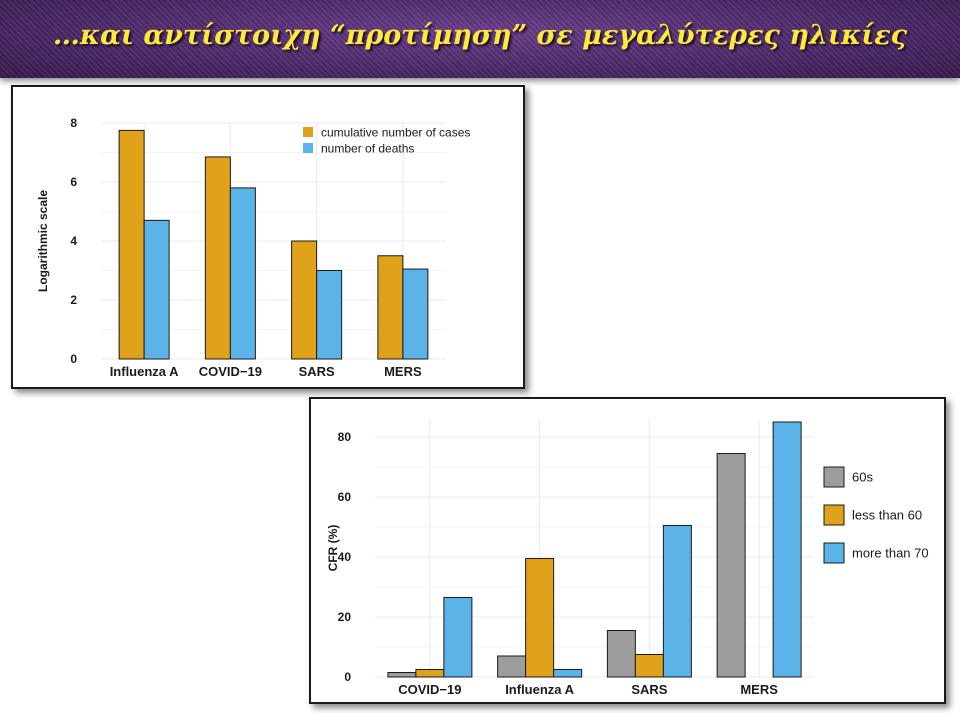 This screenshot has height=720, width=960. What do you see at coordinates (890, 553) in the screenshot?
I see `legend-label: more than 70` at bounding box center [890, 553].